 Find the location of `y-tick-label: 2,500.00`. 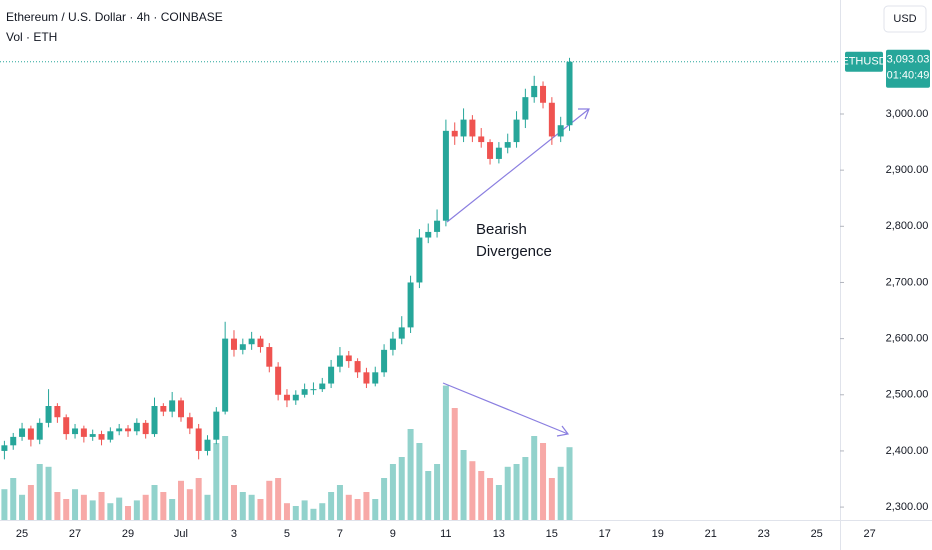

y-tick-label: 2,500.00 is located at coordinates (907, 395).